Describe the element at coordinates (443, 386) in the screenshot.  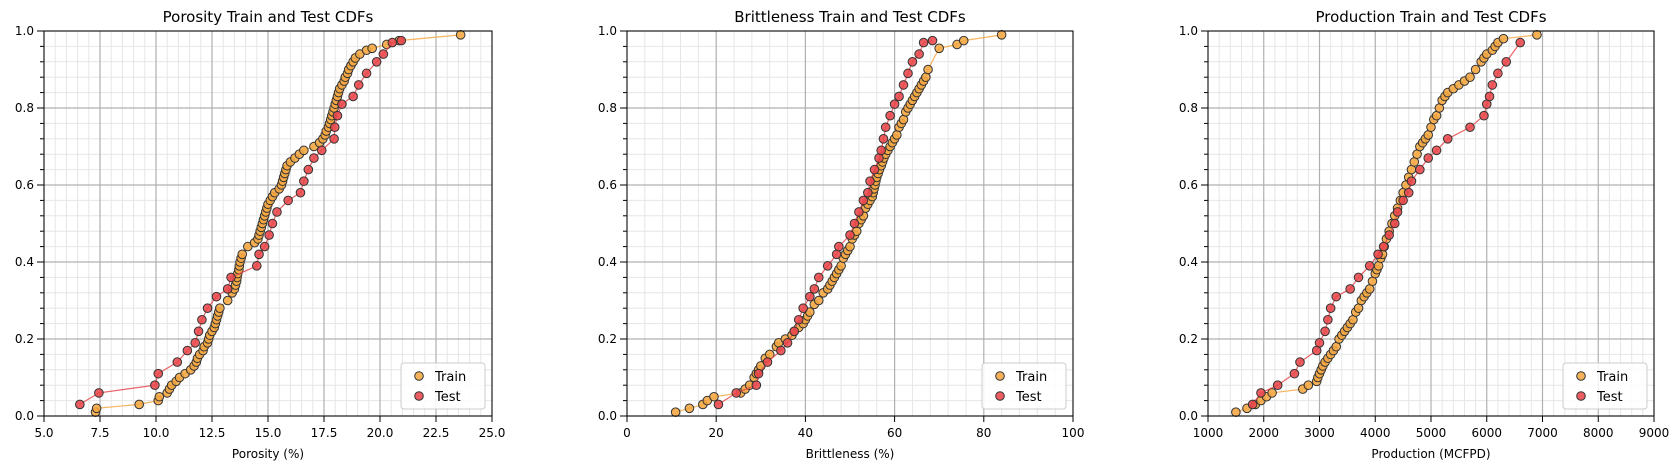
I see `porosity-legend: Train Test` at that location.